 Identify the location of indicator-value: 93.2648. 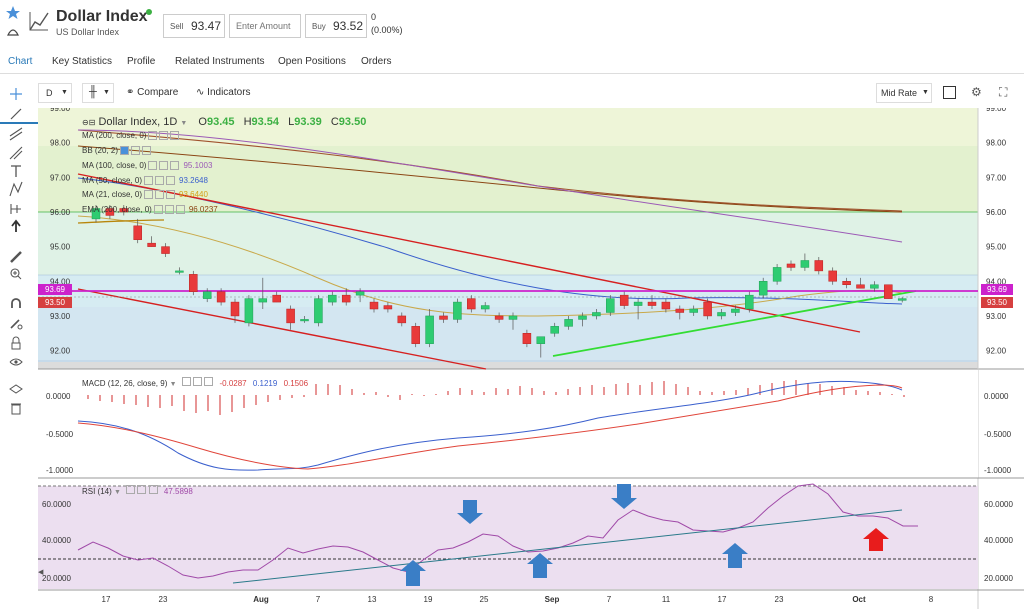
(193, 180).